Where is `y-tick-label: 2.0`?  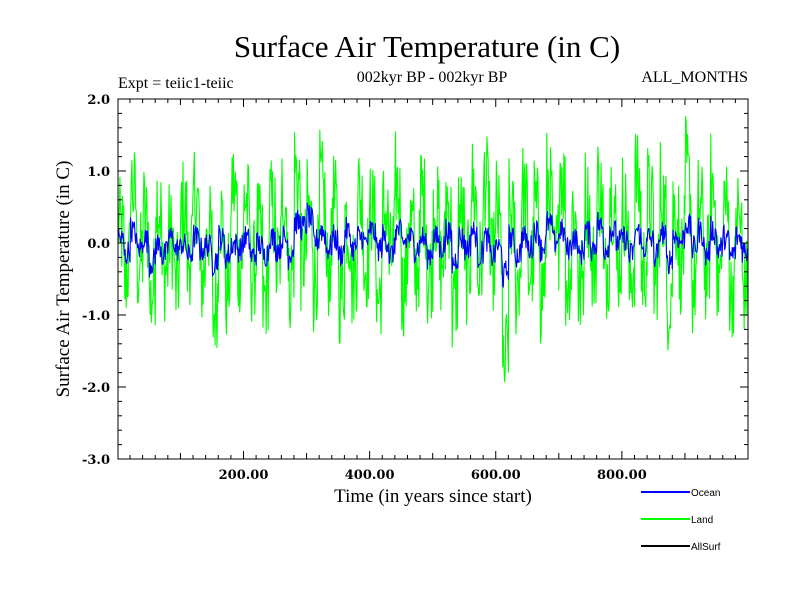 y-tick-label: 2.0 is located at coordinates (98, 100).